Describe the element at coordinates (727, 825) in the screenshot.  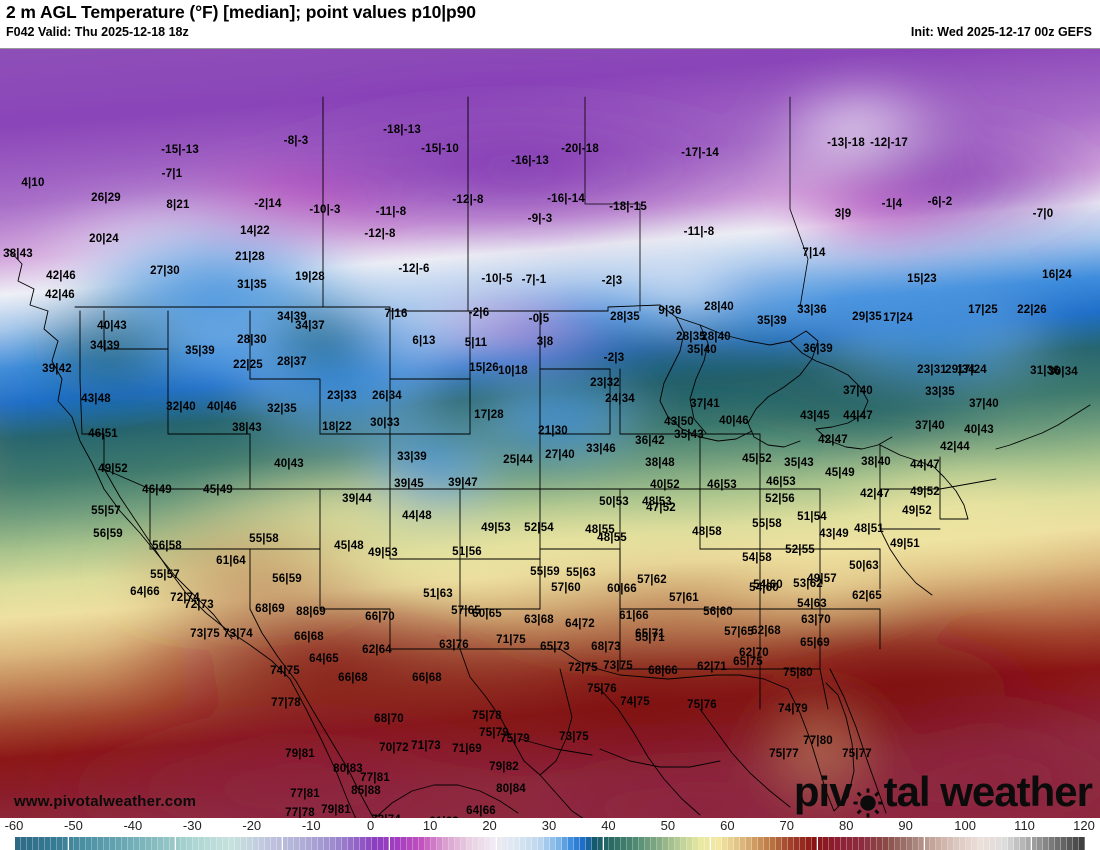
I see `colorbar-tick: 60` at that location.